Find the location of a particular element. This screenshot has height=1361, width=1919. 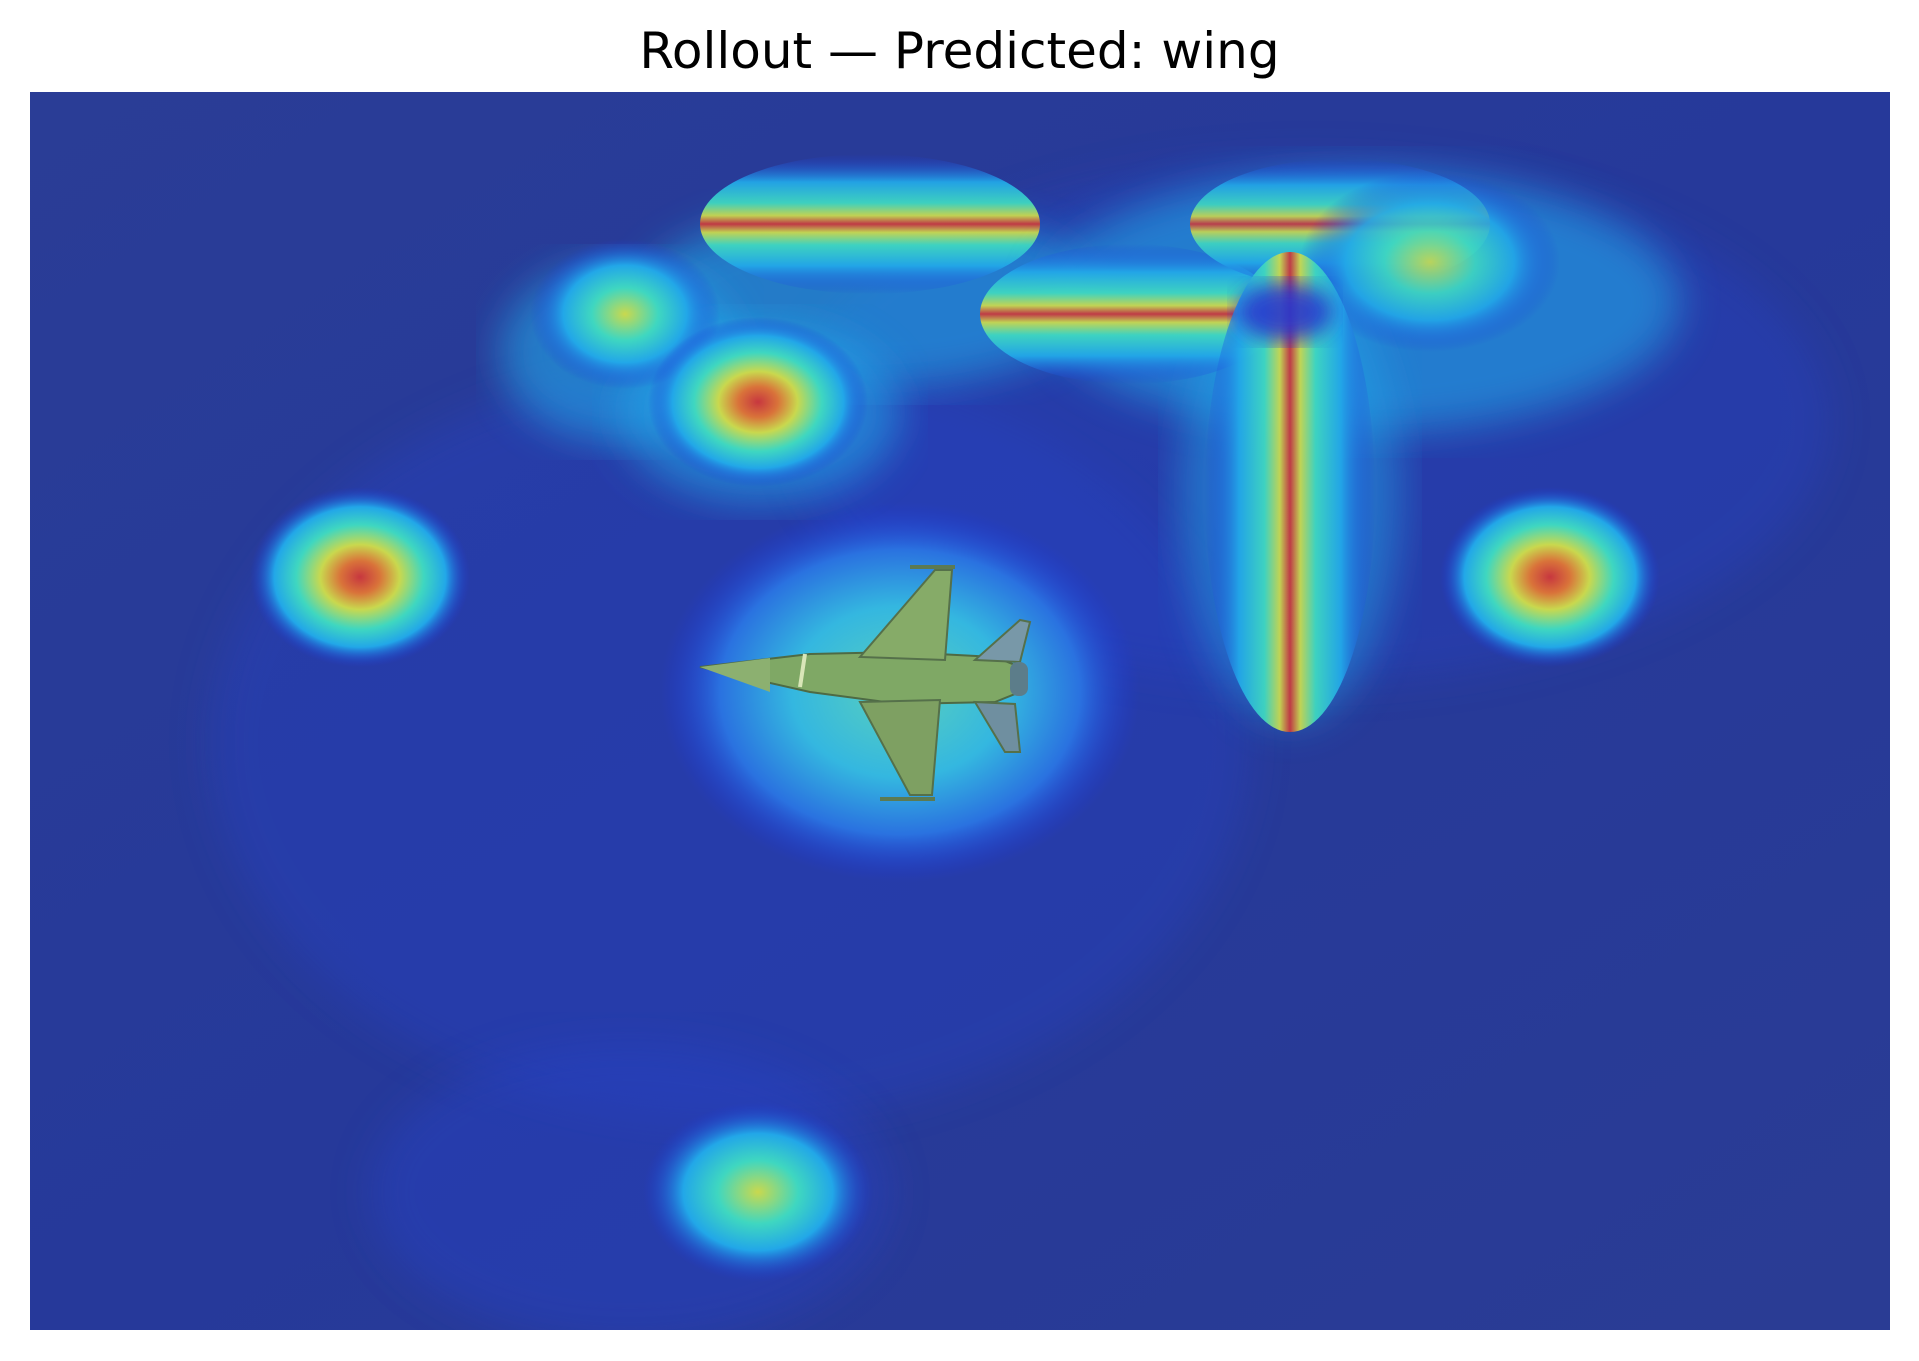

attention-cluster-upper-left is located at coordinates (800, 328).